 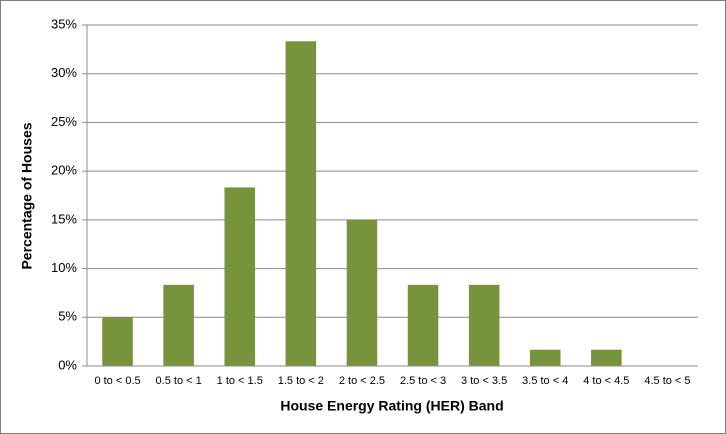 What do you see at coordinates (64, 121) in the screenshot?
I see `y-tick-label: 25%` at bounding box center [64, 121].